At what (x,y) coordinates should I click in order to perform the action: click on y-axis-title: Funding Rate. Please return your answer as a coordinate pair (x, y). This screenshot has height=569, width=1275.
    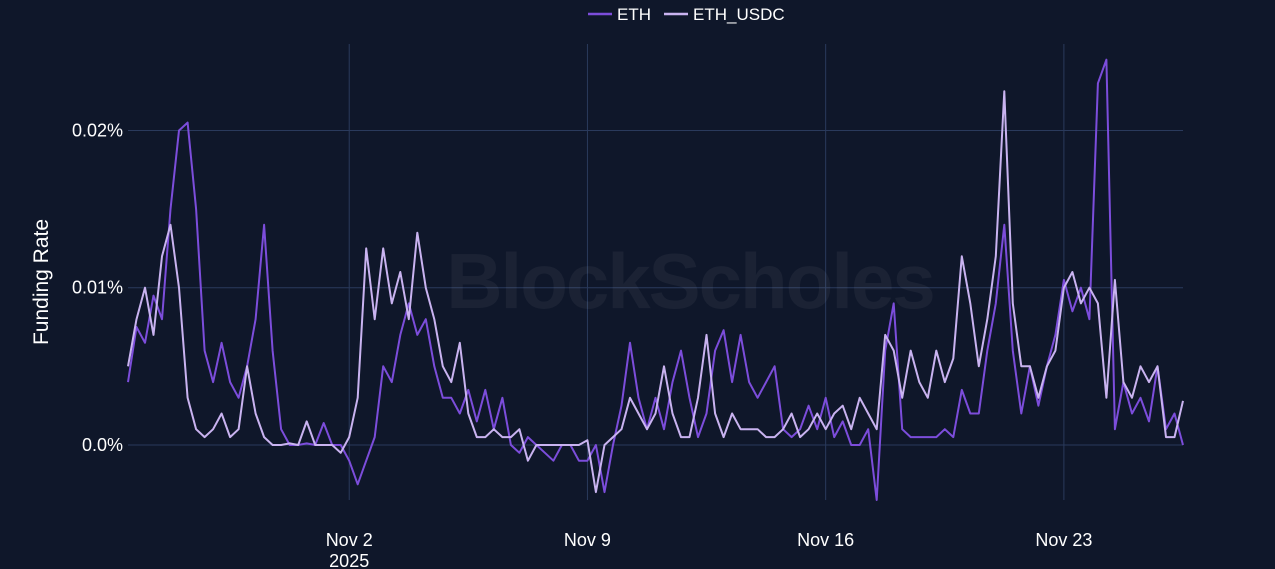
    Looking at the image, I should click on (41, 282).